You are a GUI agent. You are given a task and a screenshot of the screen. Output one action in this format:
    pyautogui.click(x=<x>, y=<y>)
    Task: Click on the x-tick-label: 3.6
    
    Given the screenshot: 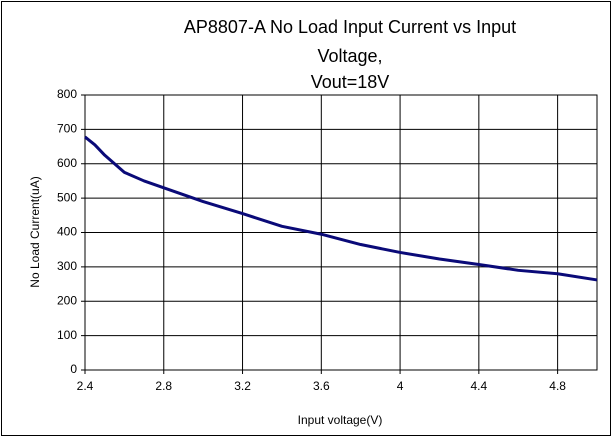 What is the action you would take?
    pyautogui.click(x=321, y=386)
    